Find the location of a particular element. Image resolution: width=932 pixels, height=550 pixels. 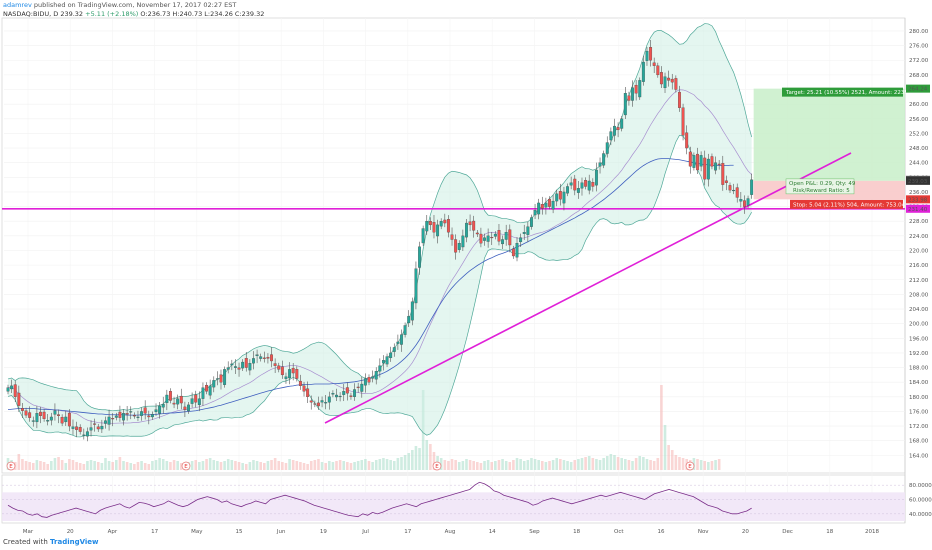

change-label: +5.11 (+2.18%) is located at coordinates (112, 14).